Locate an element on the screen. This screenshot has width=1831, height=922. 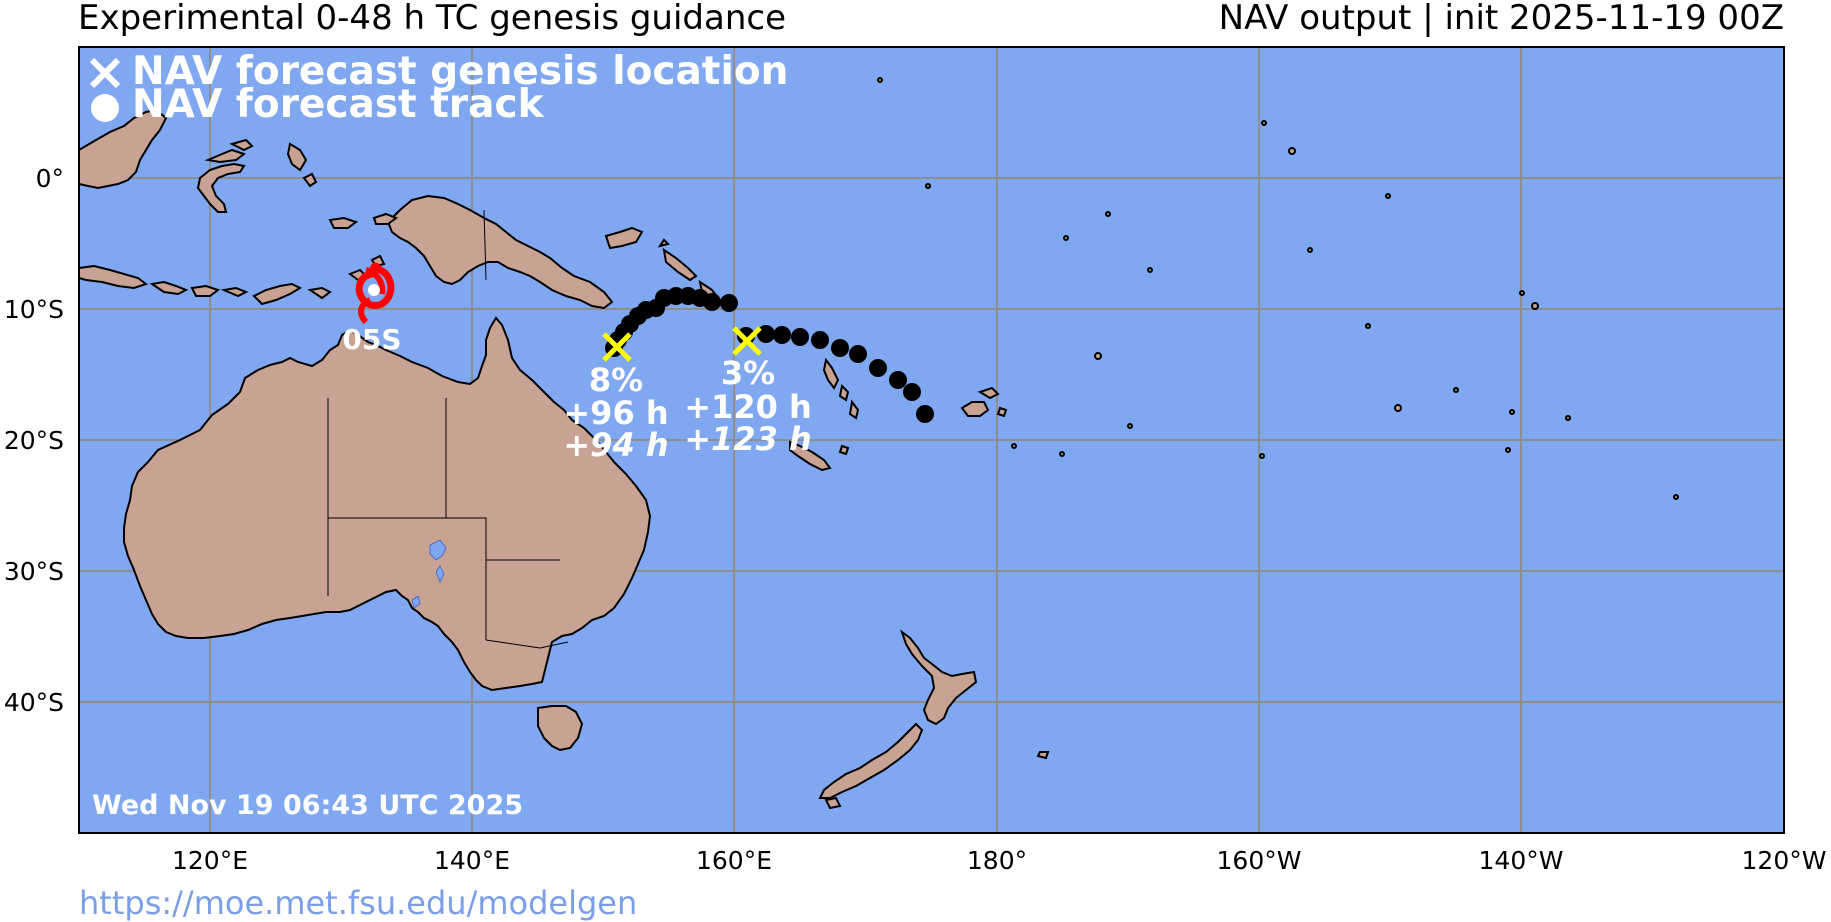
genesis-1-lead-time: +96 h is located at coordinates (615, 413).